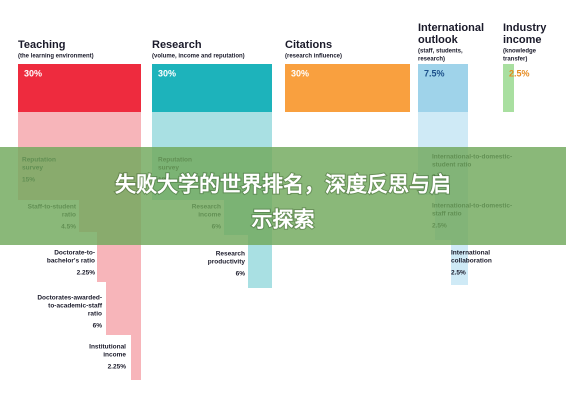 This screenshot has width=566, height=400. I want to click on item-label: productivity, so click(227, 262).